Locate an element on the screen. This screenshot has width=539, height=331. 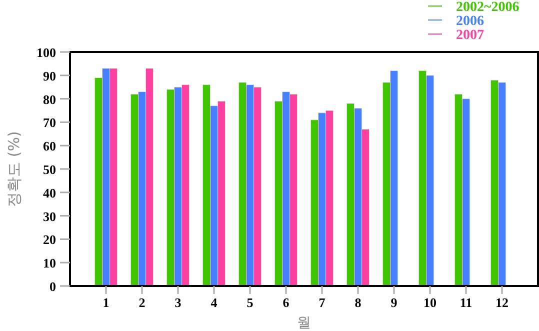
y-tick-label: 60 is located at coordinates (49, 146).